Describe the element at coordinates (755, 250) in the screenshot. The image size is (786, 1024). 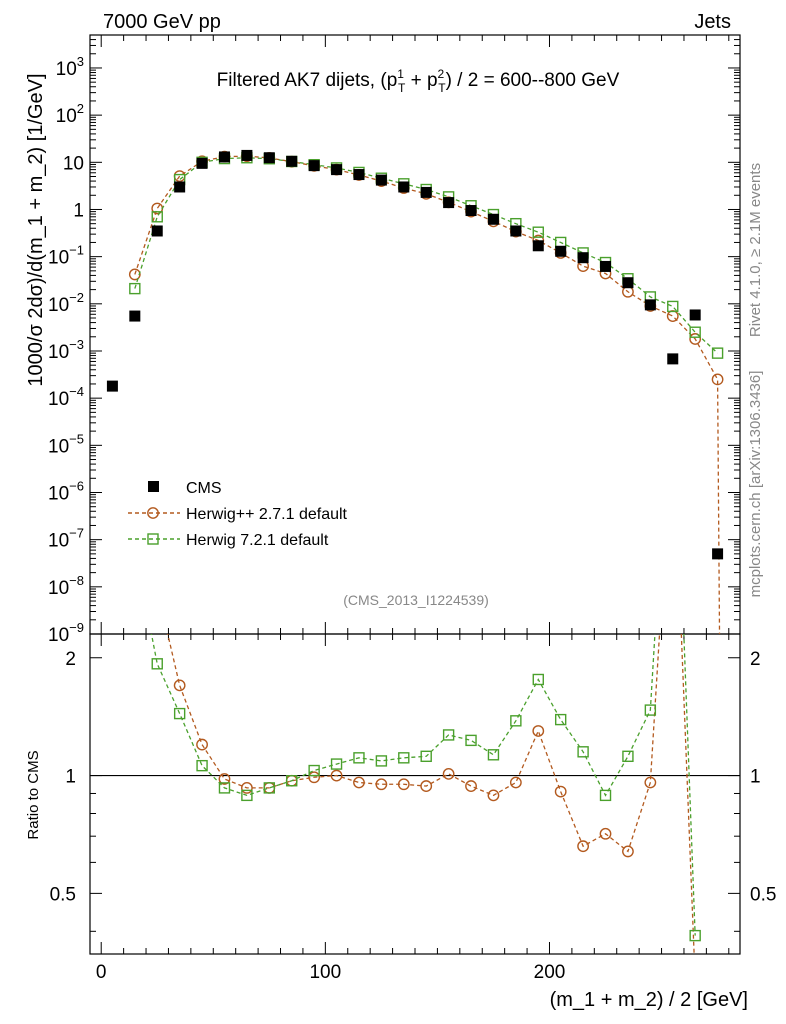
I see `rivet-label: Rivet 4.1.0, ≥ 2.1M events` at that location.